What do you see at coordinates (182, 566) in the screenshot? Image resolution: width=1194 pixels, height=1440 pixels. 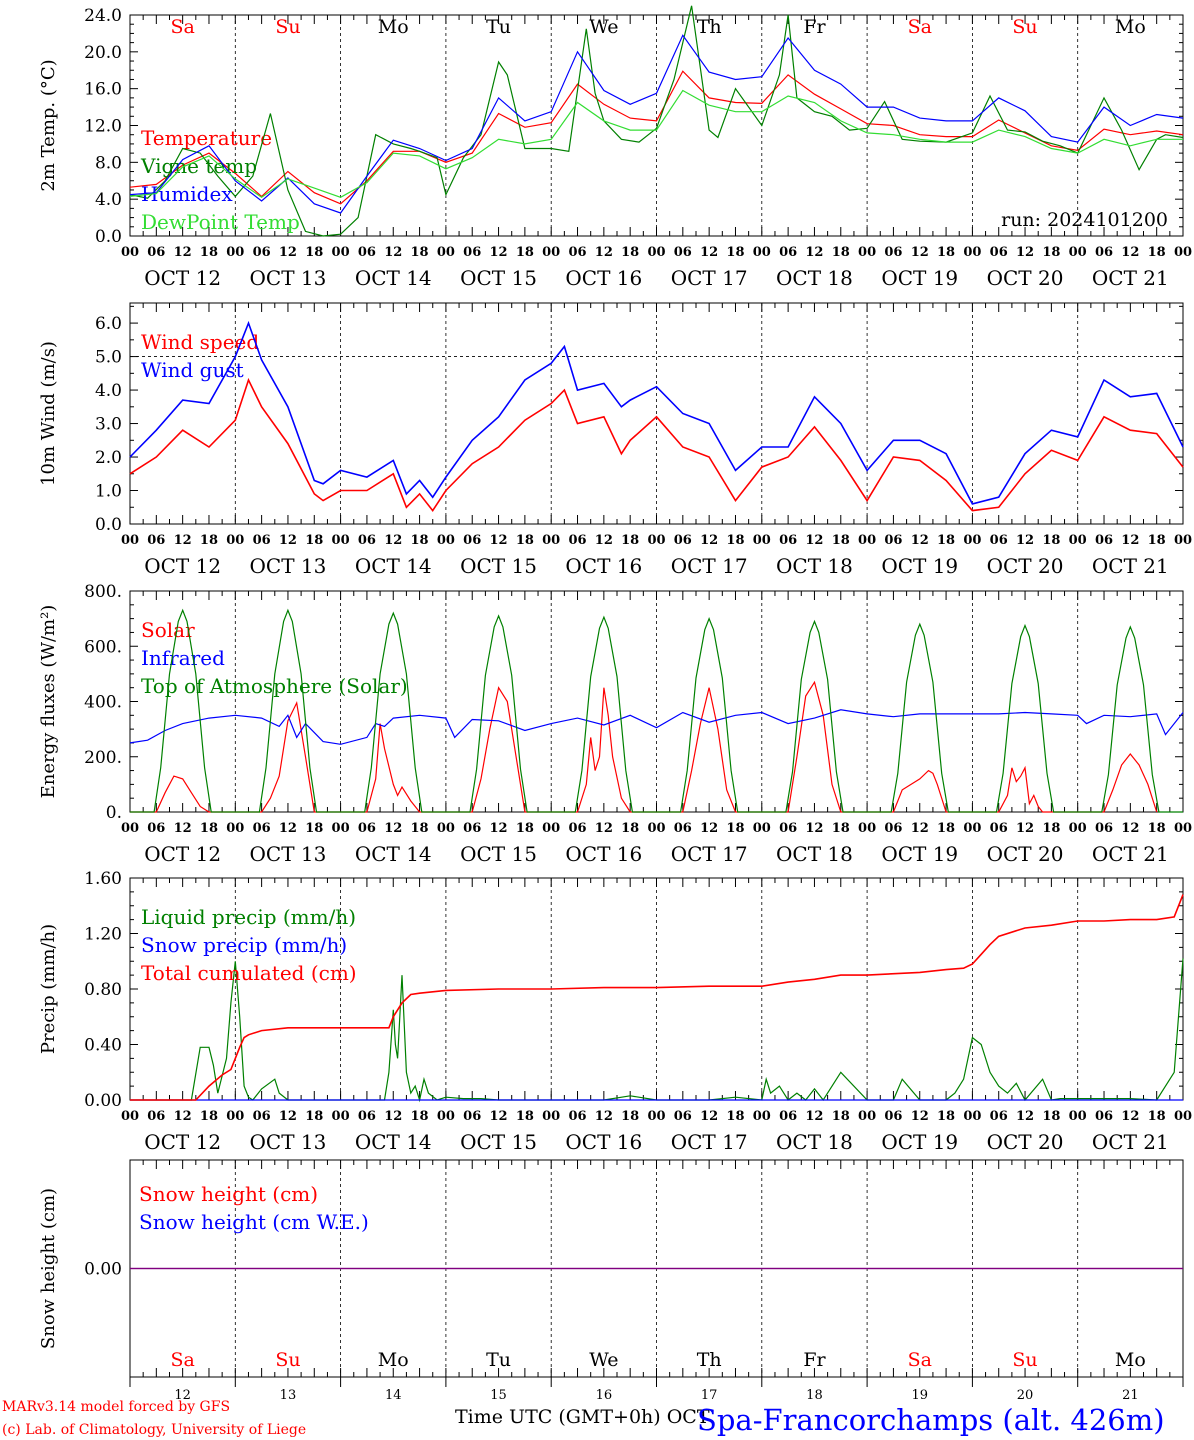 I see `date-label: OCT 12` at bounding box center [182, 566].